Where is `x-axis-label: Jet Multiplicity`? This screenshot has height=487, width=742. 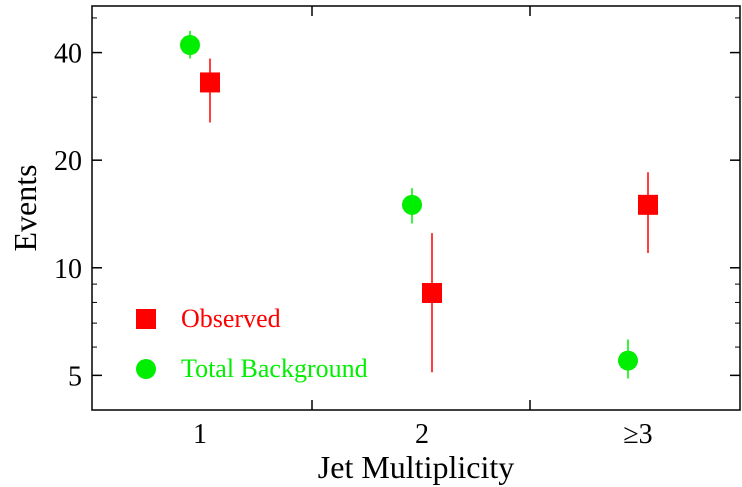 x-axis-label: Jet Multiplicity is located at coordinates (416, 467).